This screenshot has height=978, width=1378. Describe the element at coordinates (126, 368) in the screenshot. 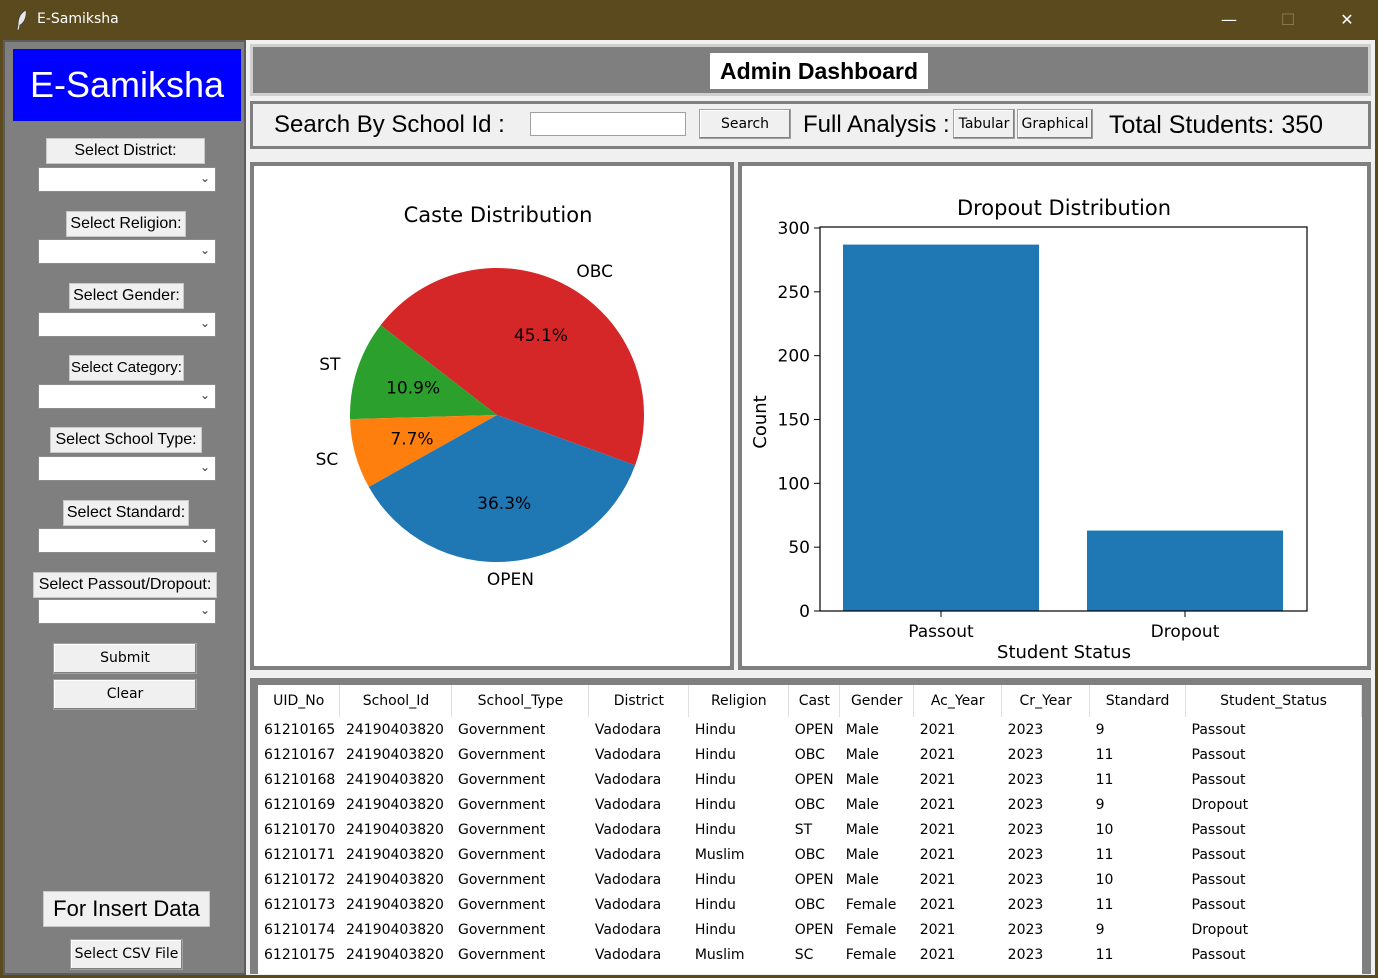

I see `category-label: Select Category:` at that location.